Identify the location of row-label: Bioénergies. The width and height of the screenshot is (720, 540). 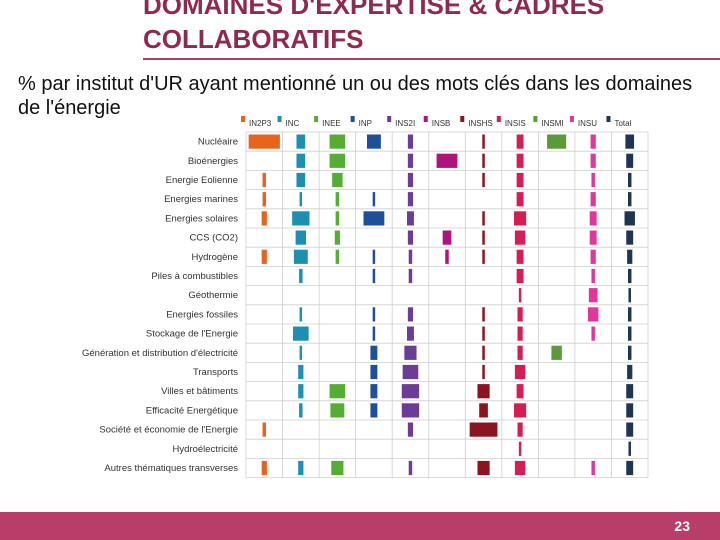
(213, 161).